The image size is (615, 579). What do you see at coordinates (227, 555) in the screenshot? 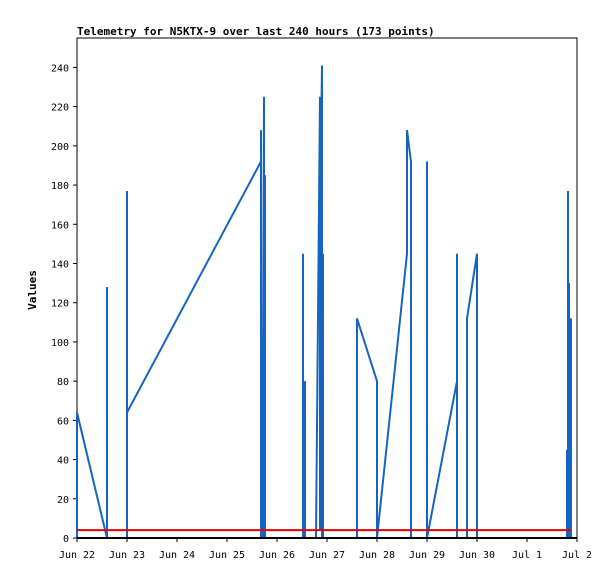
I see `x-tick-label: Jun 25` at bounding box center [227, 555].